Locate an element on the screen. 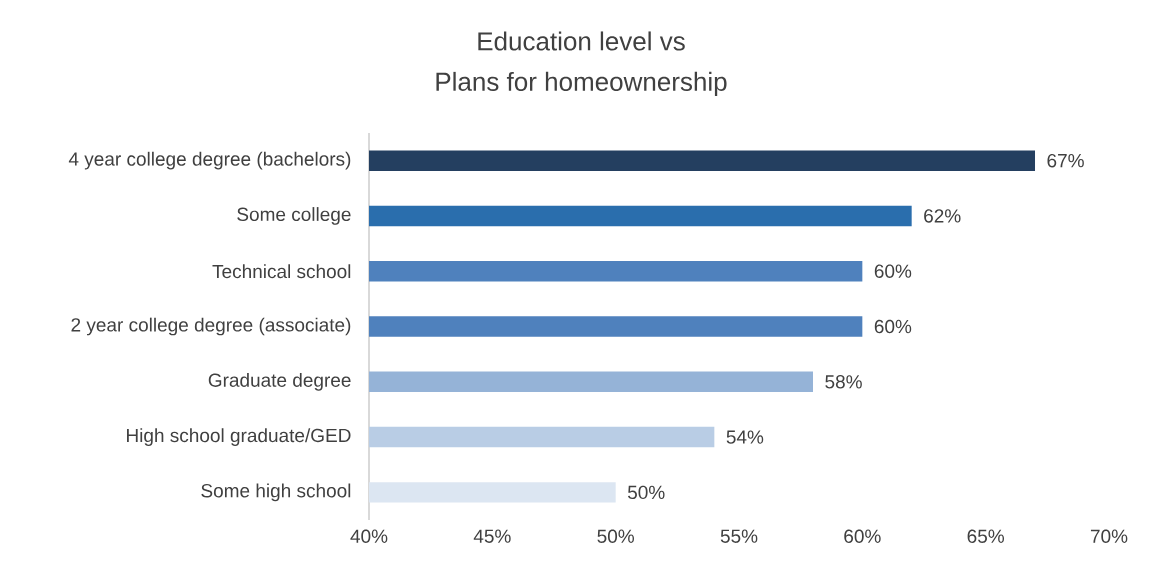 This screenshot has width=1153, height=578. x-tick-label: 65% is located at coordinates (986, 536).